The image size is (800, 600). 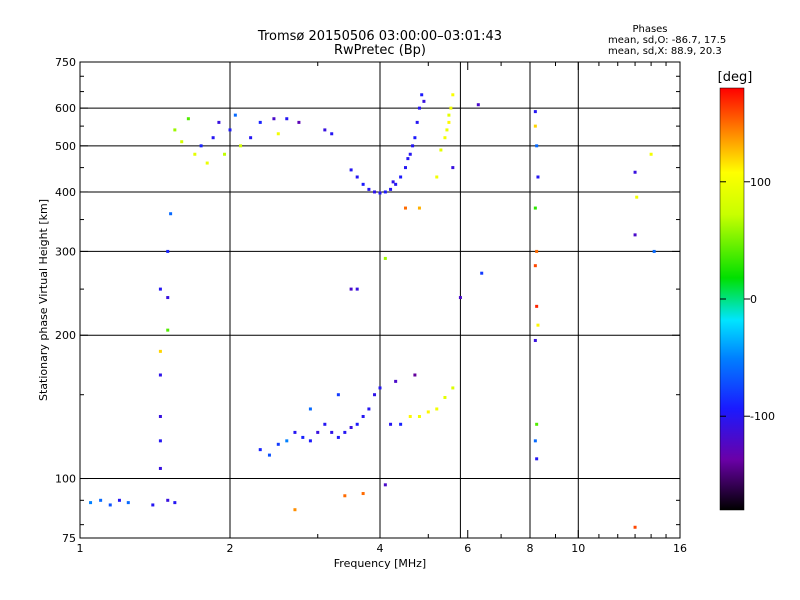 I want to click on y-tick-label: 400, so click(x=65, y=192).